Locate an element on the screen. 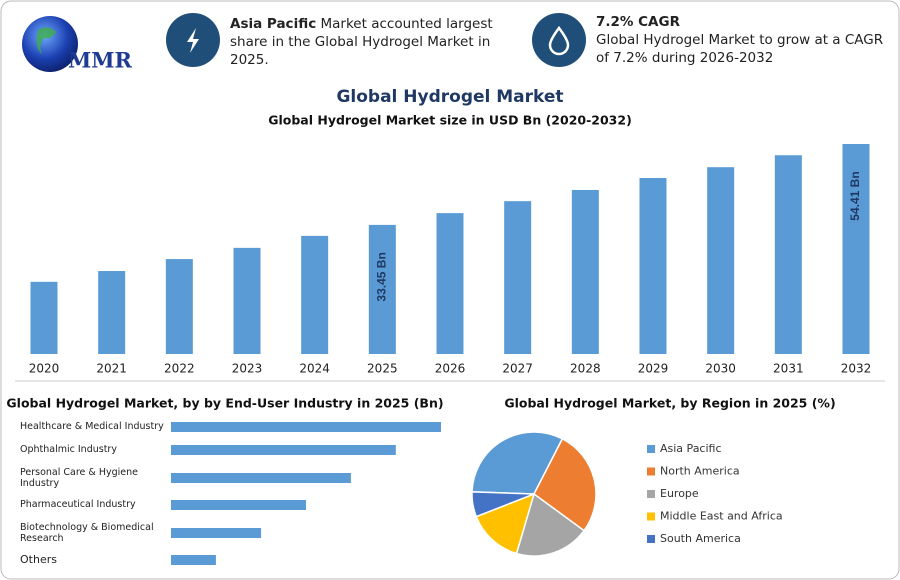  legend-label: North America is located at coordinates (700, 471).